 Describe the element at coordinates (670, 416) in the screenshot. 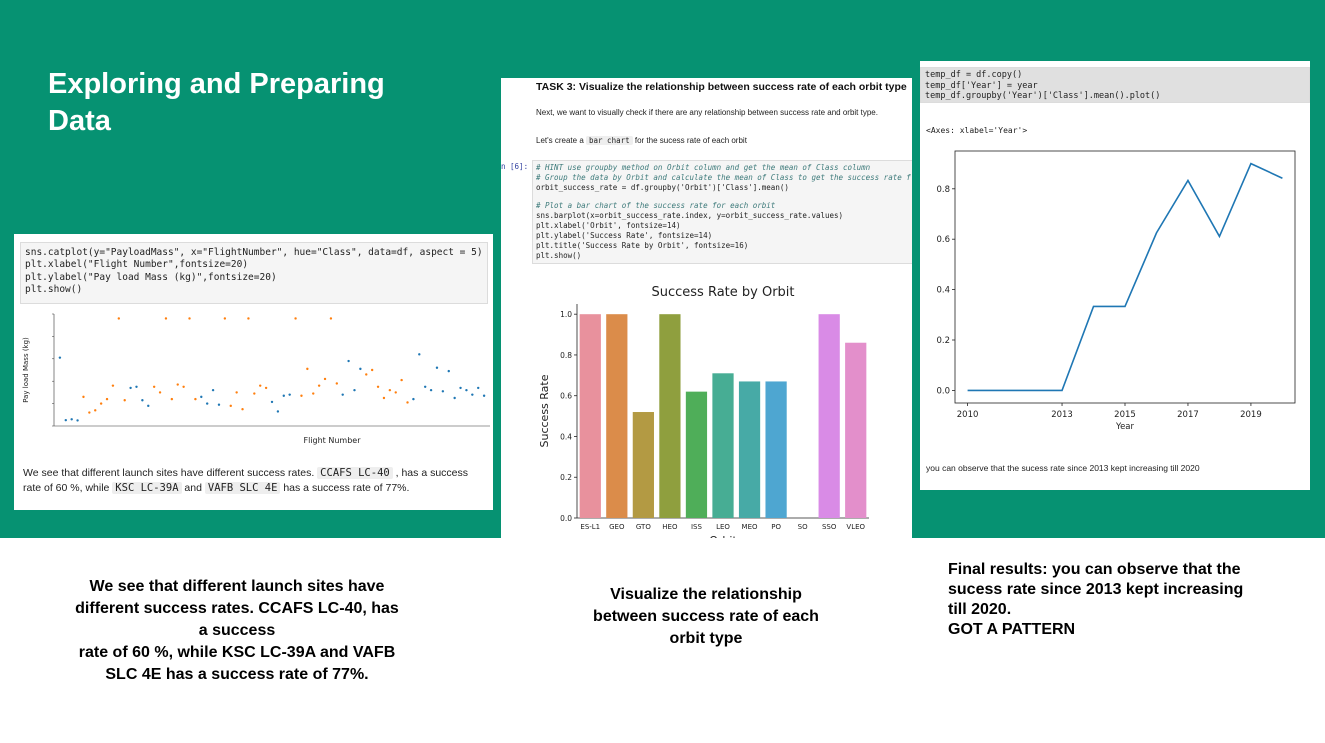

I see `bar-heo` at that location.